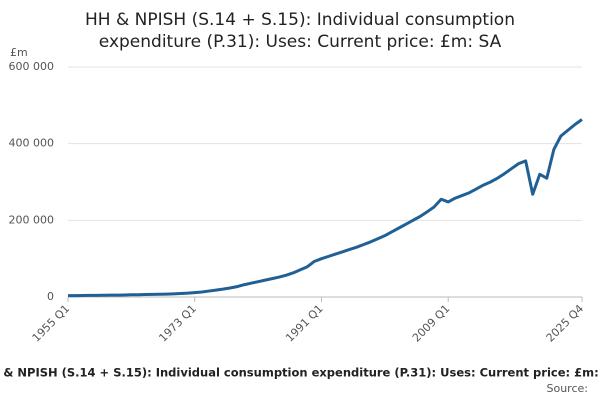 The width and height of the screenshot is (600, 400). What do you see at coordinates (19, 52) in the screenshot?
I see `y-unit: £m` at bounding box center [19, 52].